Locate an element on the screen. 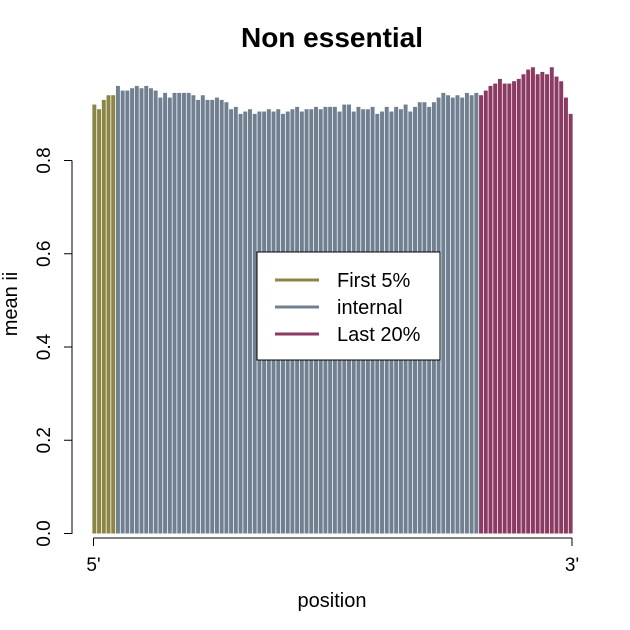  legend: First 5% internal Last 20% is located at coordinates (348, 306).